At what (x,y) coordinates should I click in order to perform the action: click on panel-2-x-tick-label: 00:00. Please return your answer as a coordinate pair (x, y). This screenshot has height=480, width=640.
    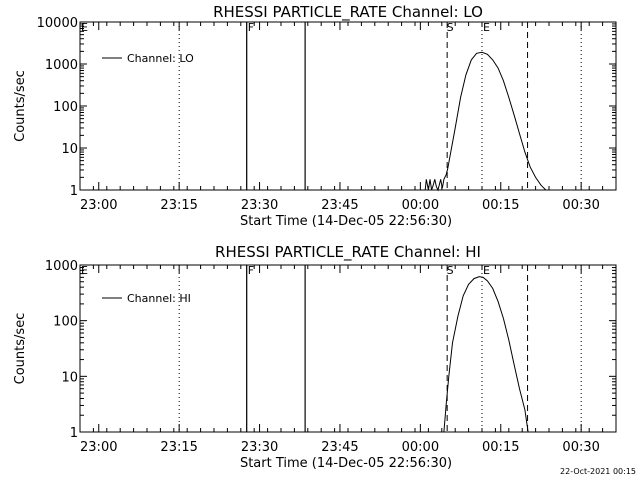
    Looking at the image, I should click on (420, 447).